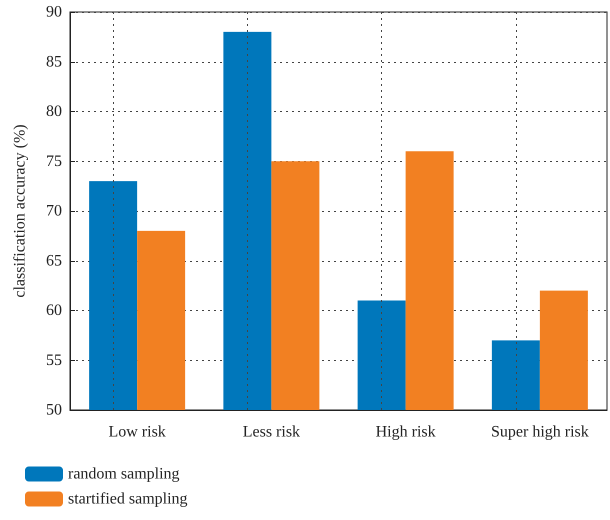 This screenshot has width=610, height=520. I want to click on x-tick-label: Low risk, so click(137, 432).